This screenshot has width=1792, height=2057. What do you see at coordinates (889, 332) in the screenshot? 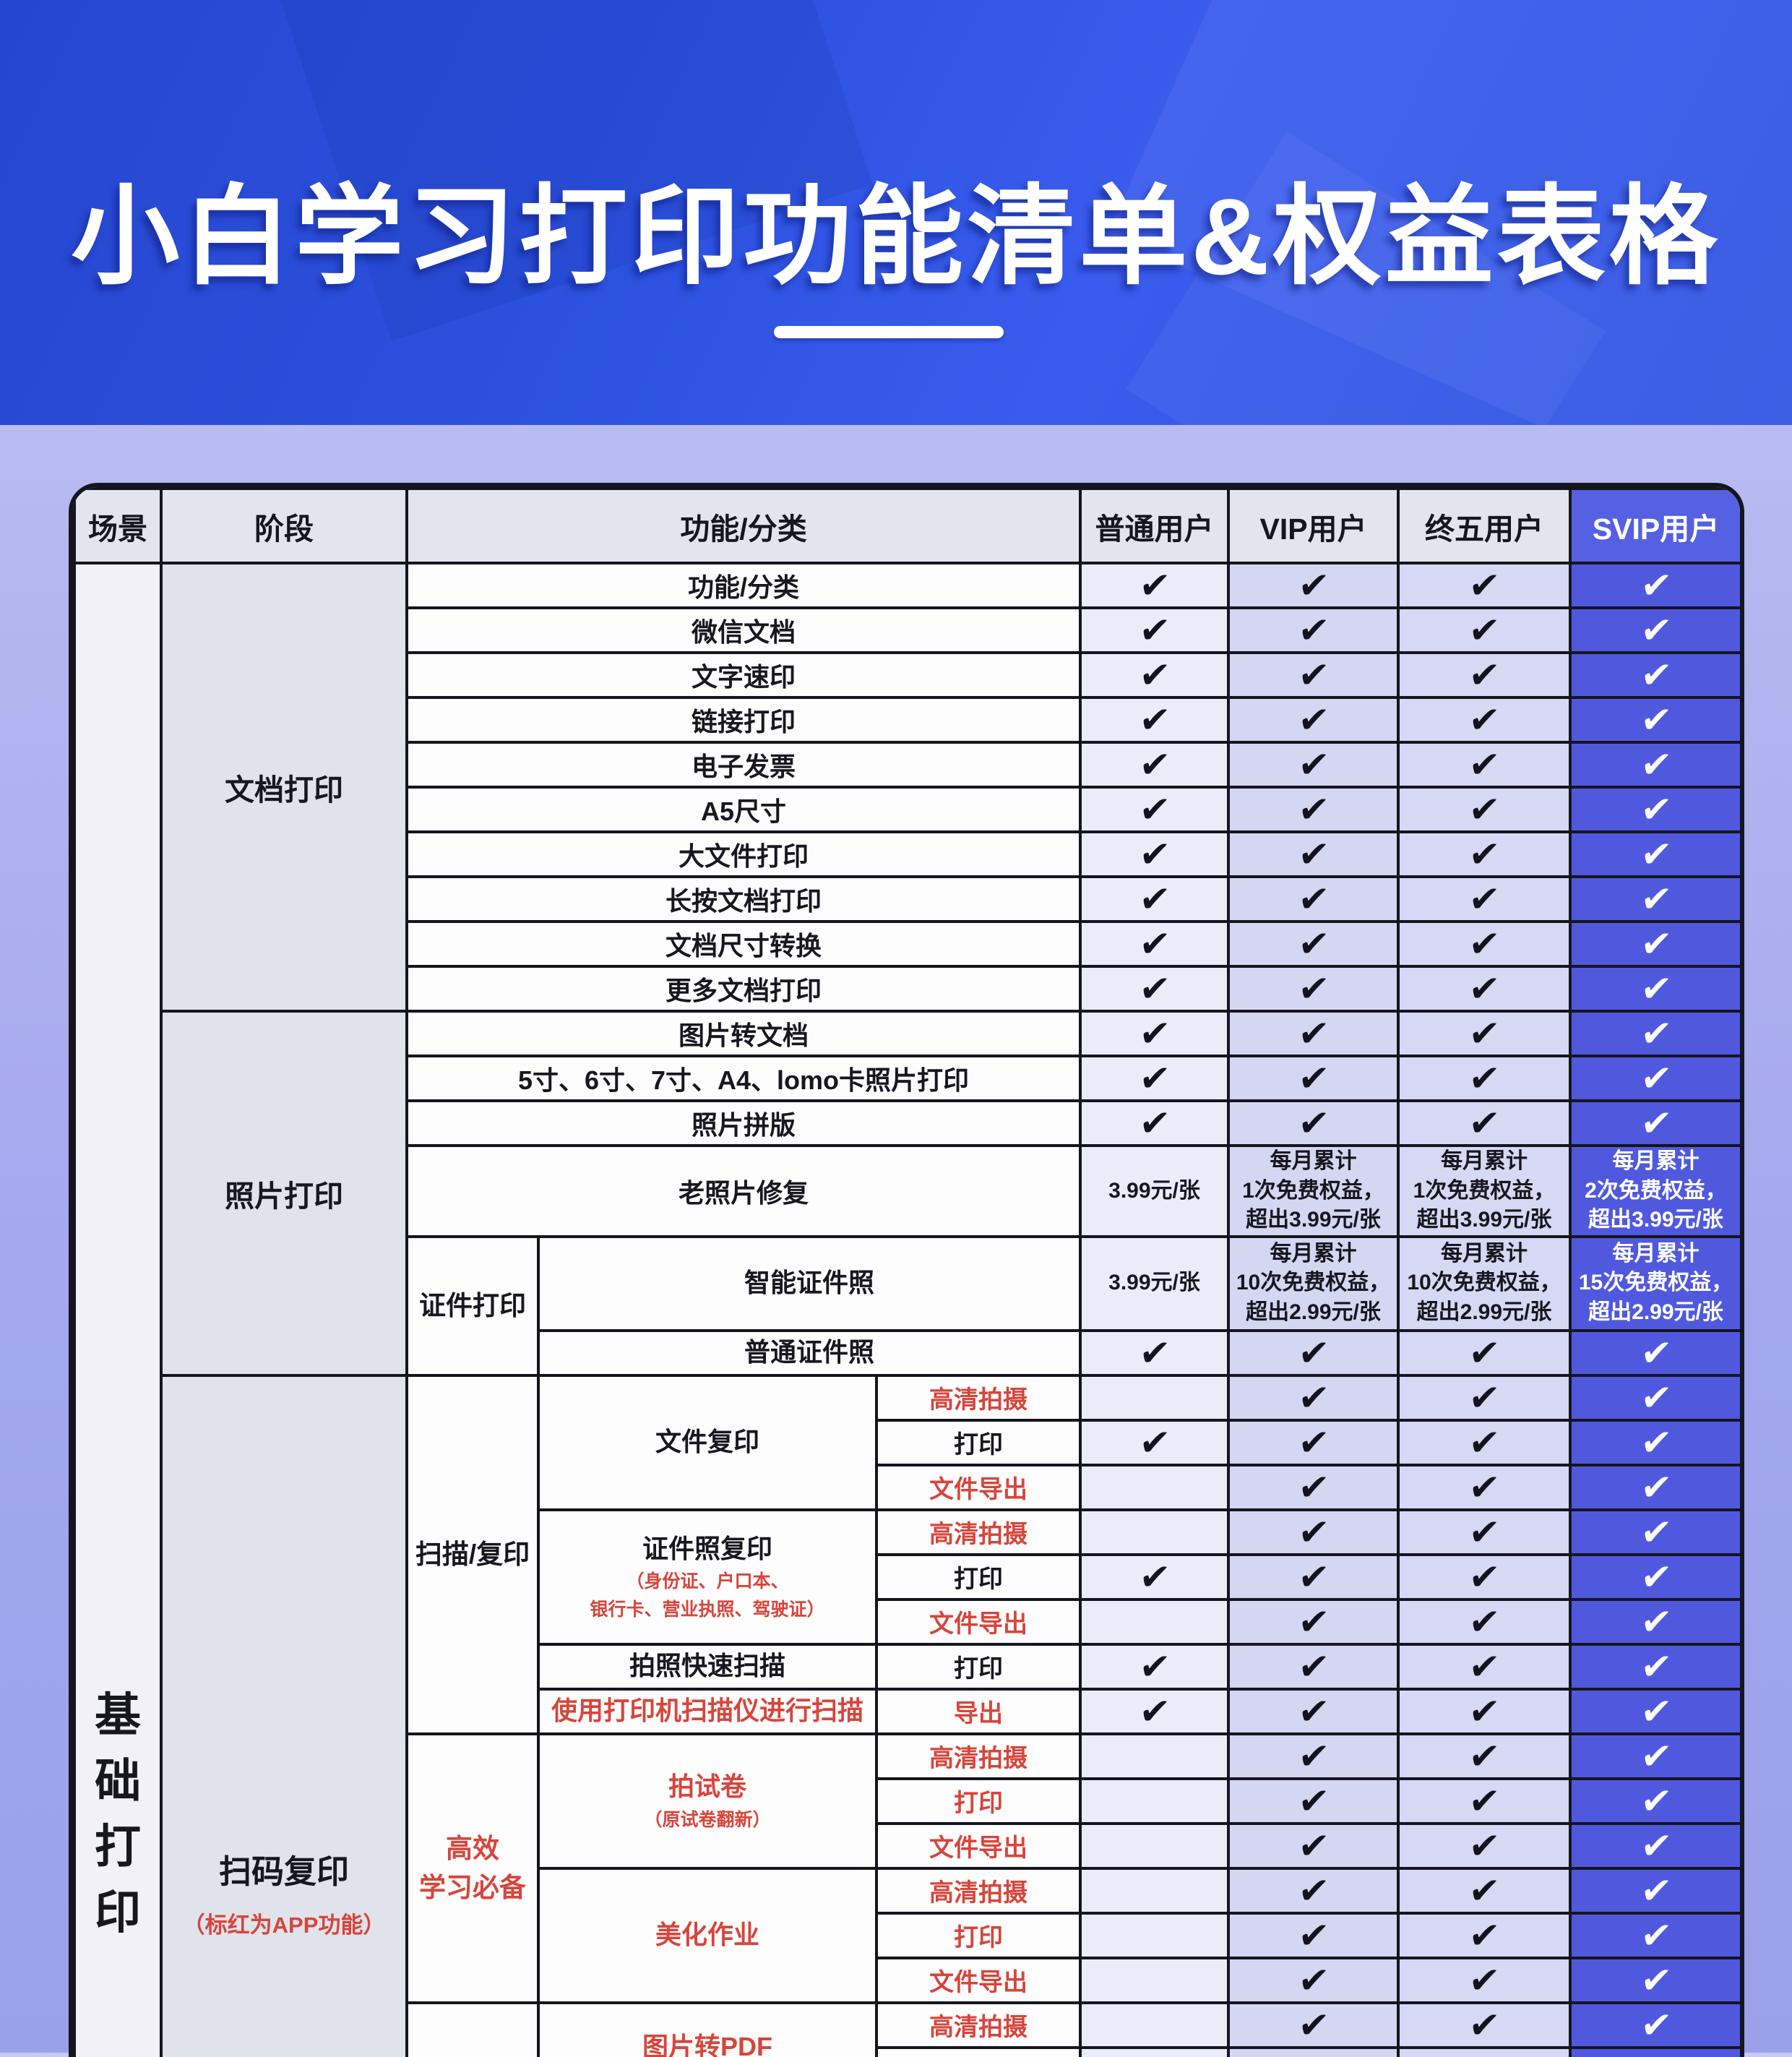
I see `title-underline` at bounding box center [889, 332].